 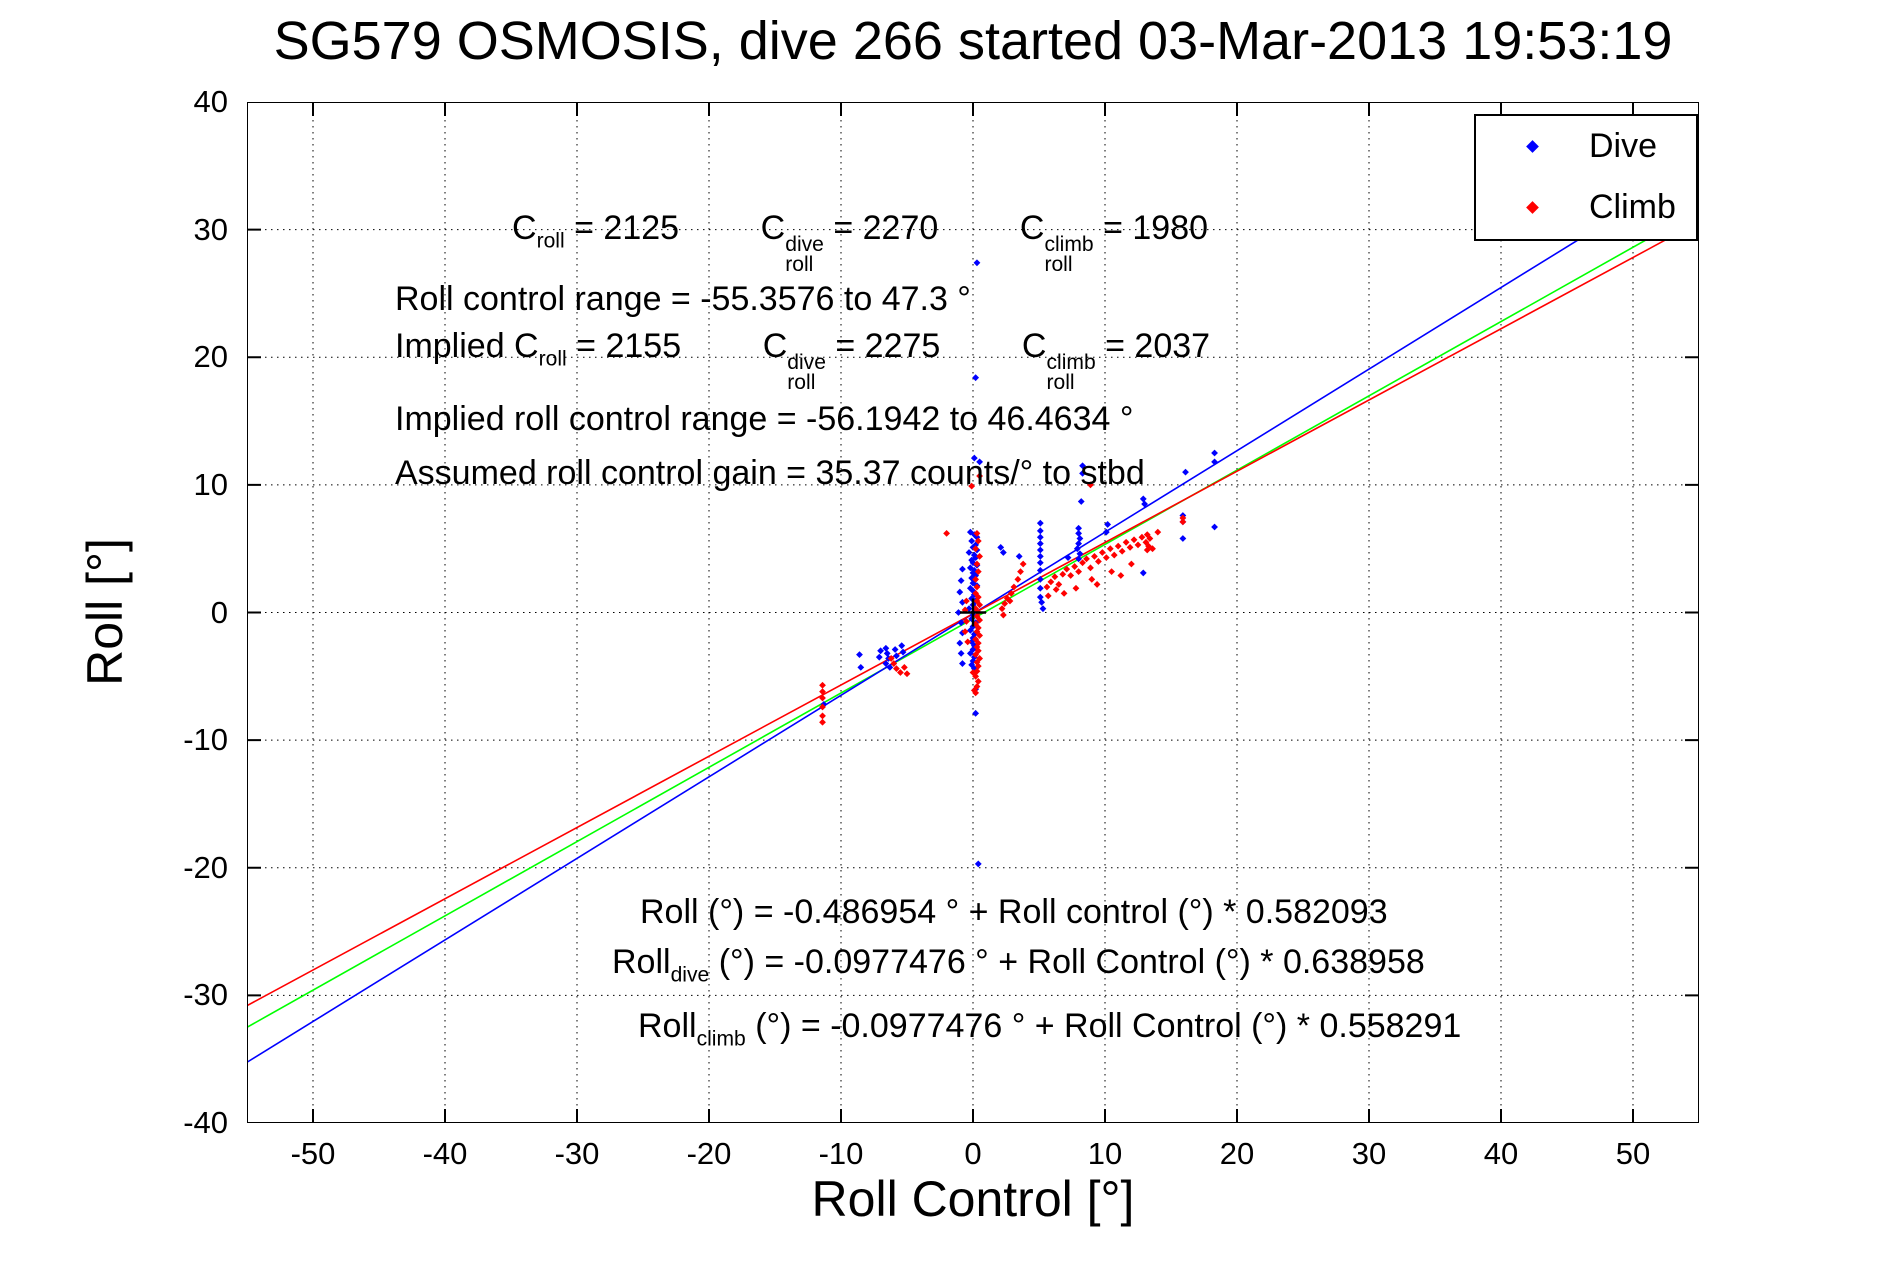 I want to click on annotation-roll-control-range: Roll control range = -55.3576 to 47.3 °, so click(x=683, y=299).